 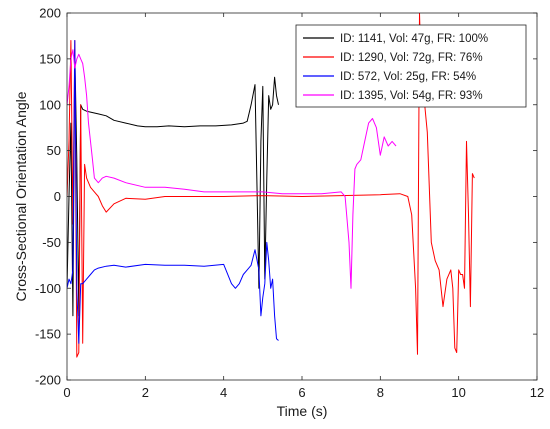 I want to click on y-tick-label: -100, so click(x=48, y=288).